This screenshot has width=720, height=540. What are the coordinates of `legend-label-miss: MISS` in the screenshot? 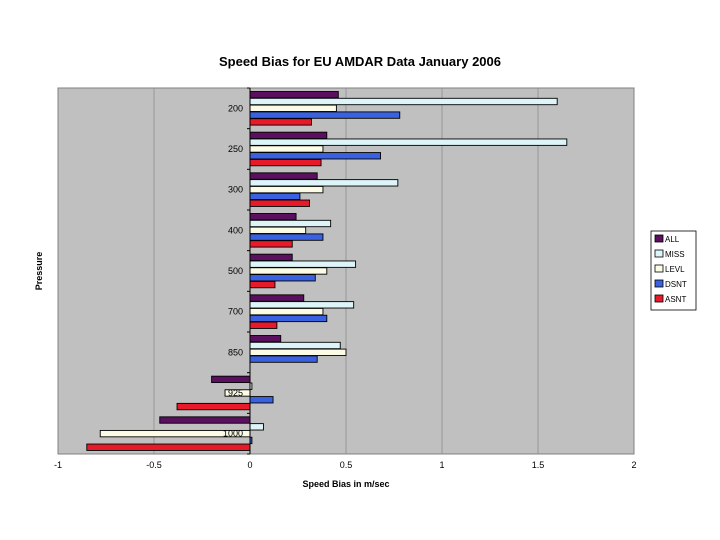 It's located at (675, 254).